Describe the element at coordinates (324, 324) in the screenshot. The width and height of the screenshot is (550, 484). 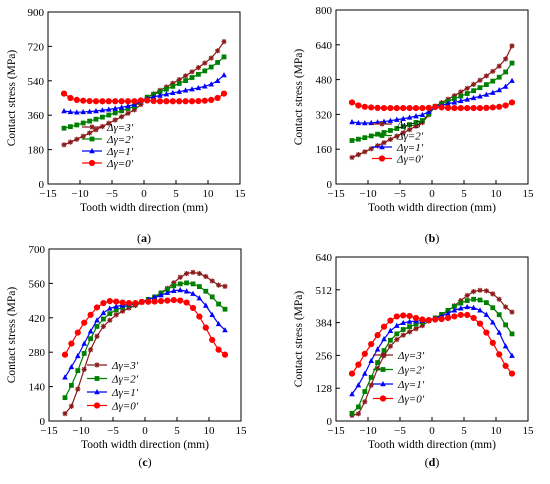
I see `y-tick-label: 384` at that location.